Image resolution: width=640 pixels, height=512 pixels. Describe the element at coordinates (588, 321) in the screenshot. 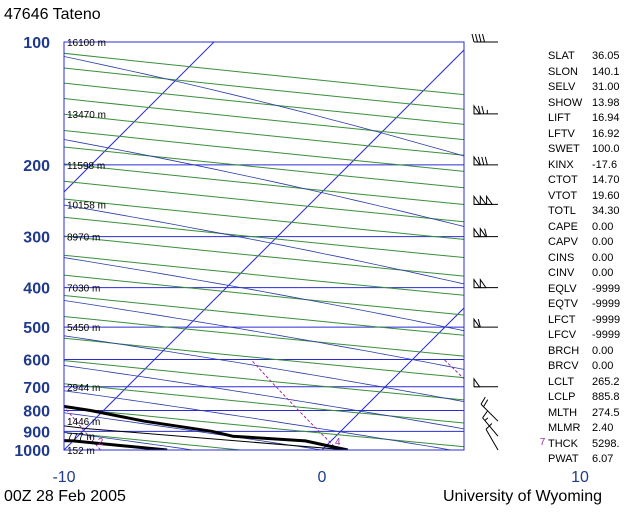

I see `index-row-lfct: LFCT -9999` at that location.